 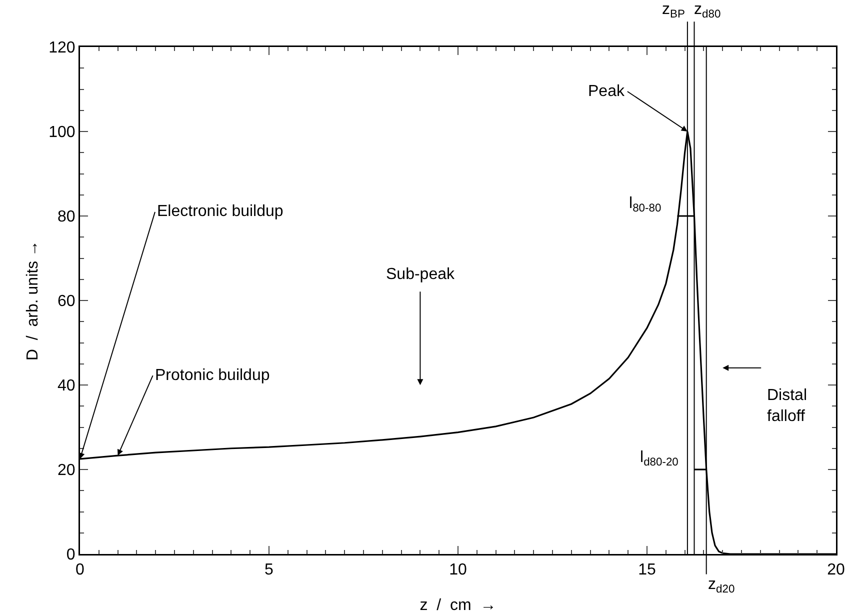 What do you see at coordinates (659, 458) in the screenshot?
I see `annotation: l$_{d80-20}$` at bounding box center [659, 458].